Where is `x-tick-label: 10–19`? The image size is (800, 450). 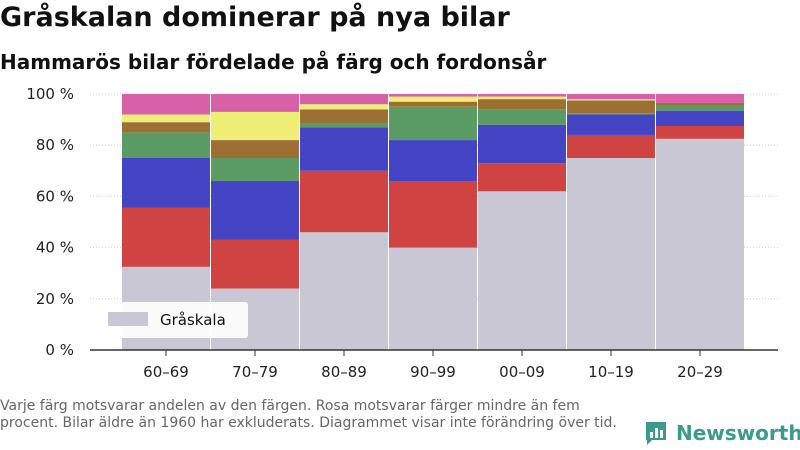 x-tick-label: 10–19 is located at coordinates (611, 372).